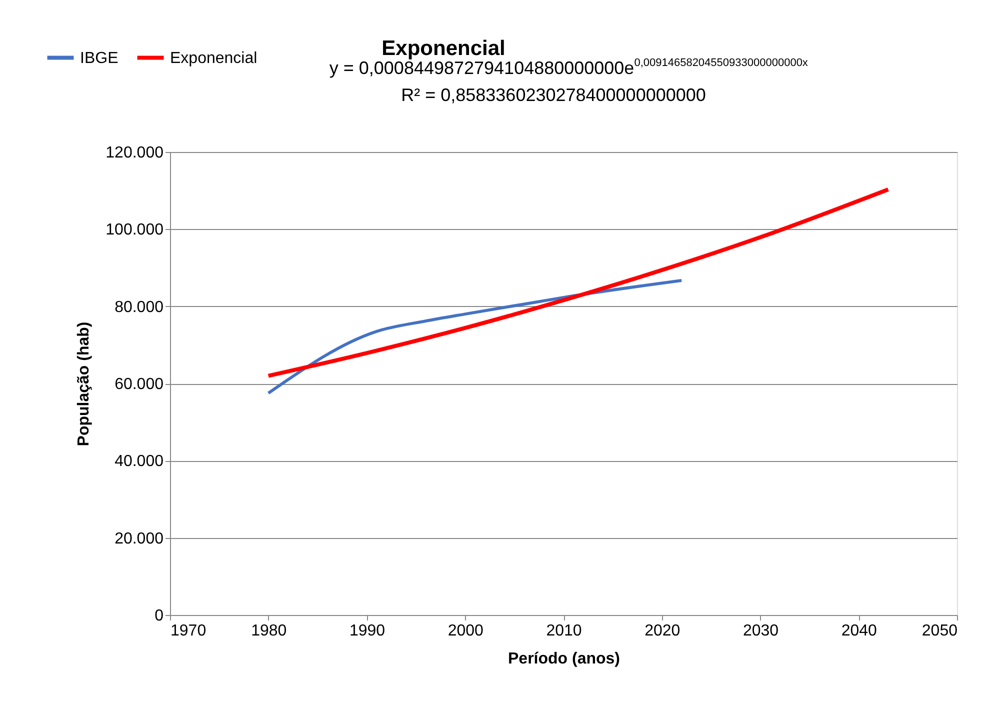  Describe the element at coordinates (269, 631) in the screenshot. I see `x-tick-label: 1980` at that location.